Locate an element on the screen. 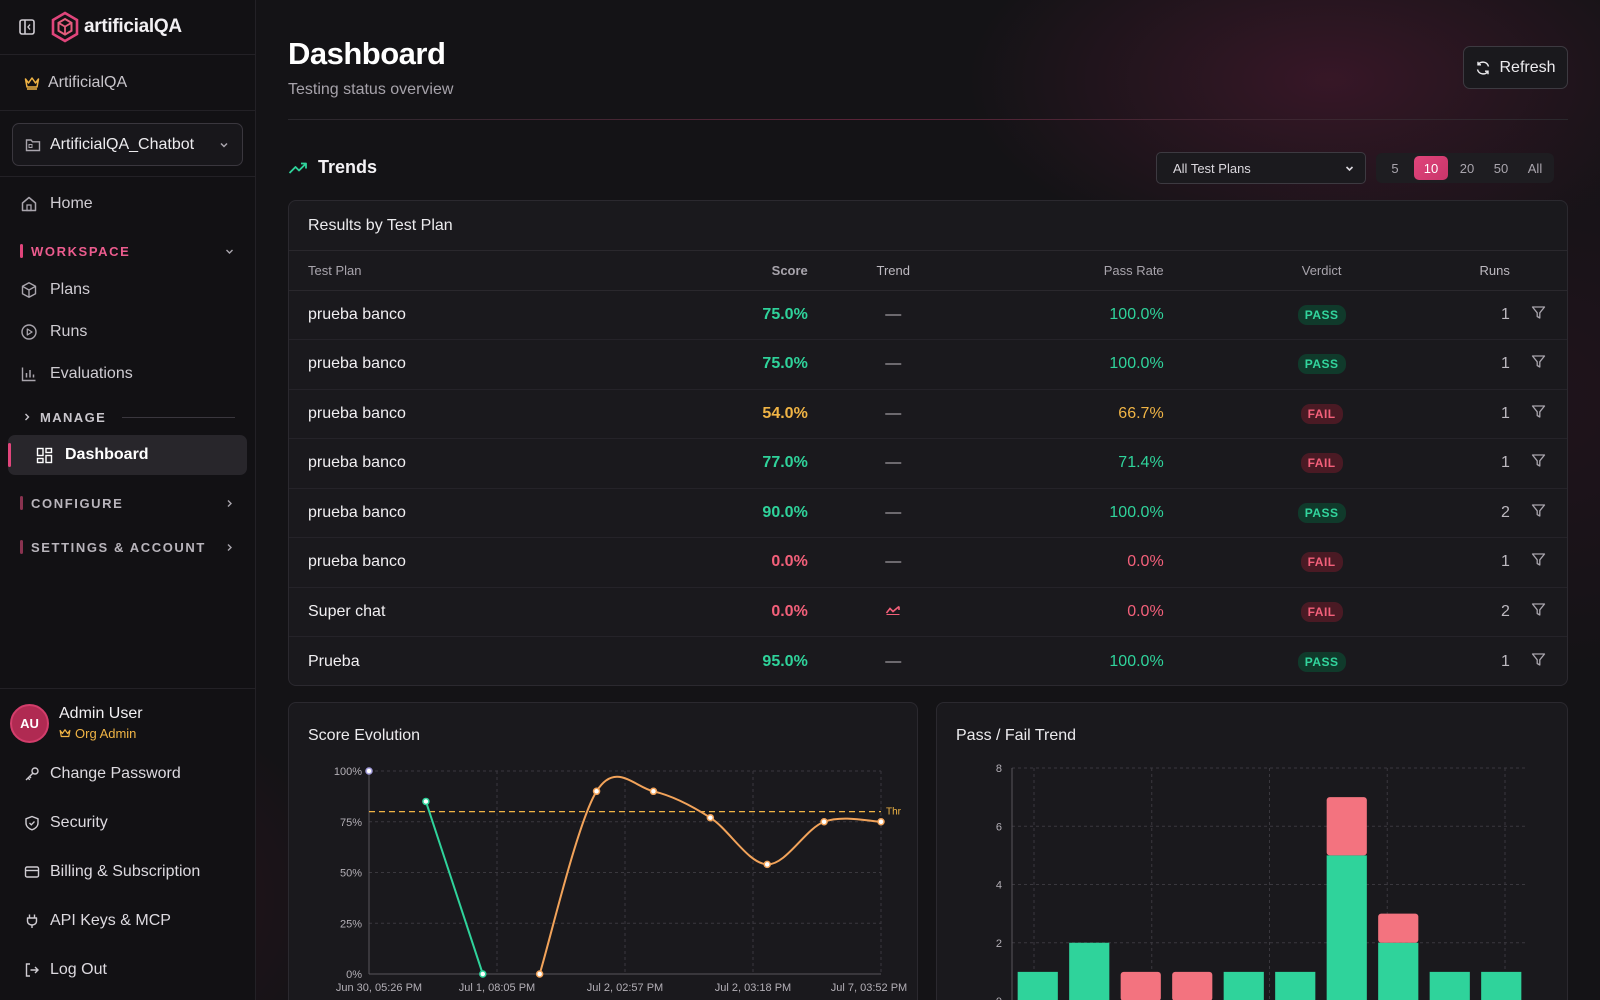  billing-link: Billing & Subscription is located at coordinates (128, 871).